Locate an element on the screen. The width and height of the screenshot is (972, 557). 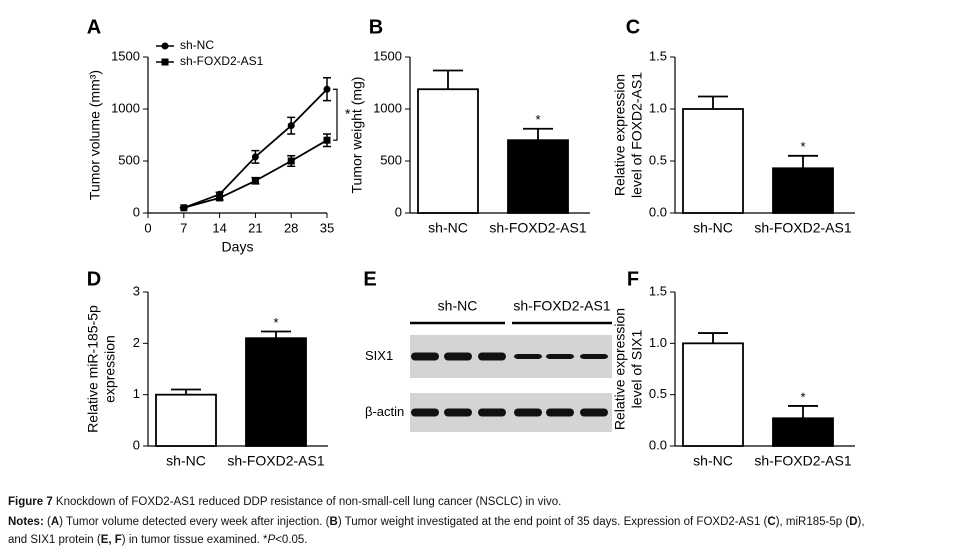
x-tick-label: 14 is located at coordinates (219, 227).